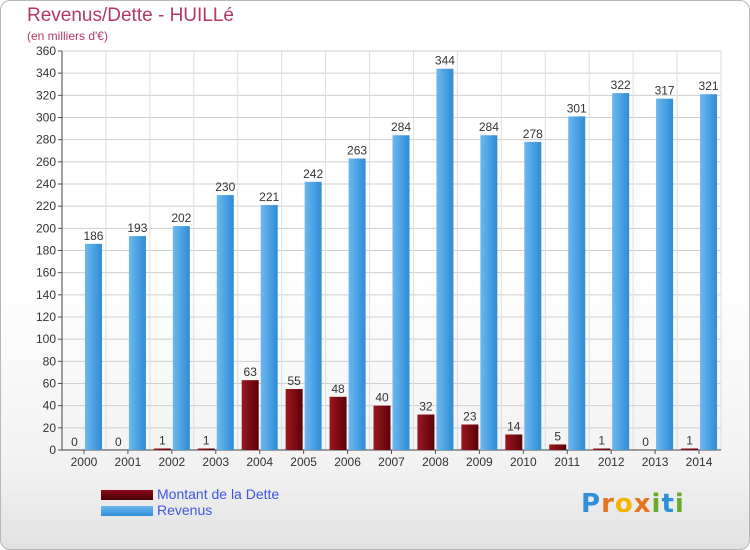  I want to click on y-tick-label: 260, so click(46, 162).